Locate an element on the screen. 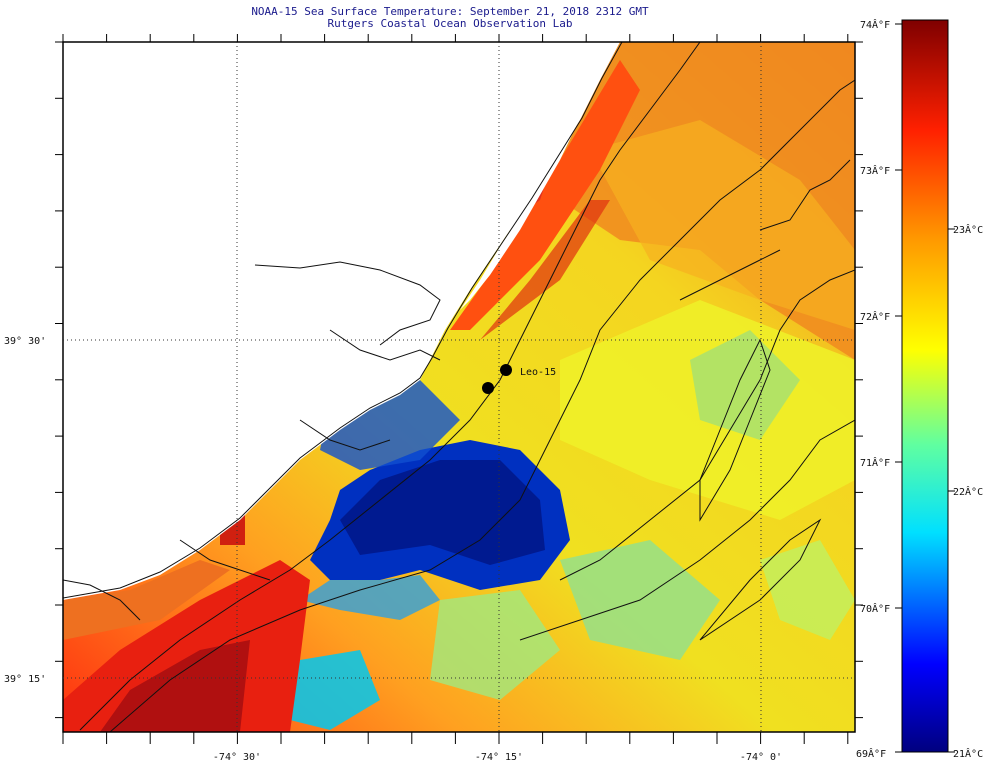 The image size is (991, 768). map-subtitle: Rutgers Coastal Ocean Observation Lab is located at coordinates (450, 23).